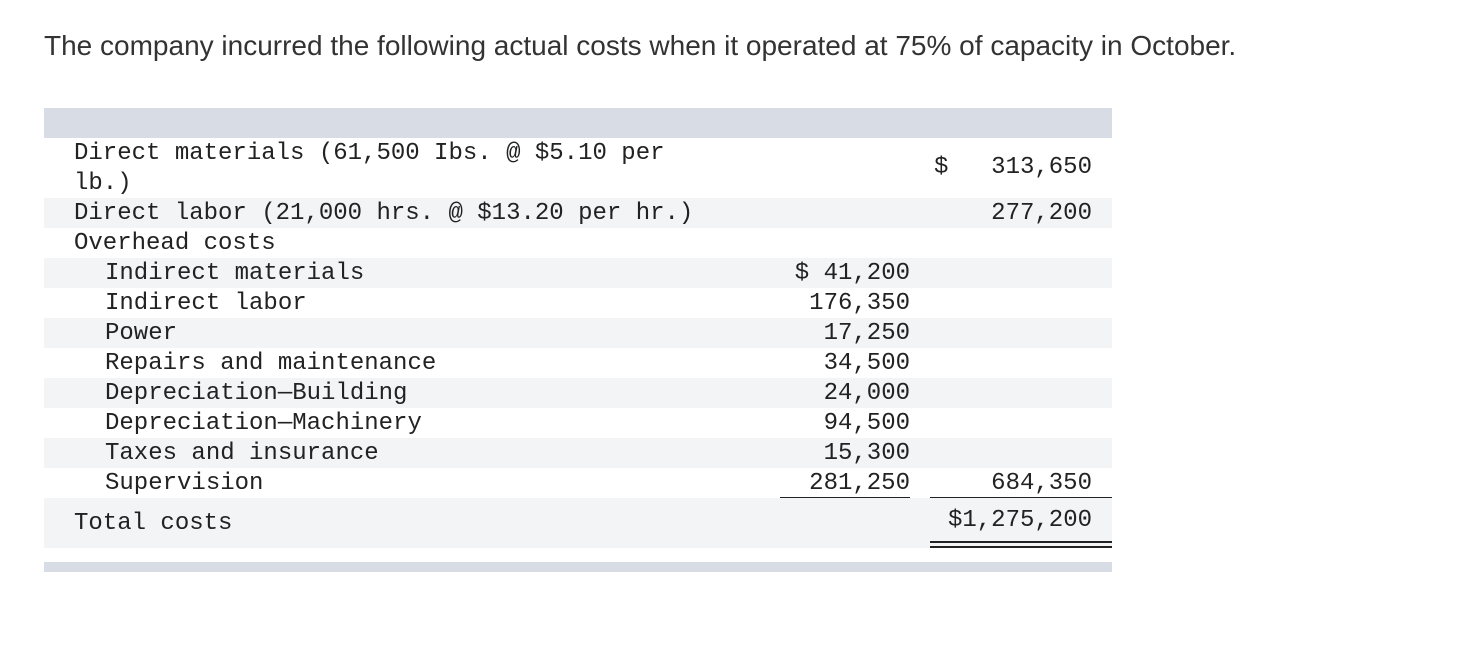 The image size is (1482, 658). Describe the element at coordinates (578, 393) in the screenshot. I see `table-row: Depreciation—Building 24,000` at that location.